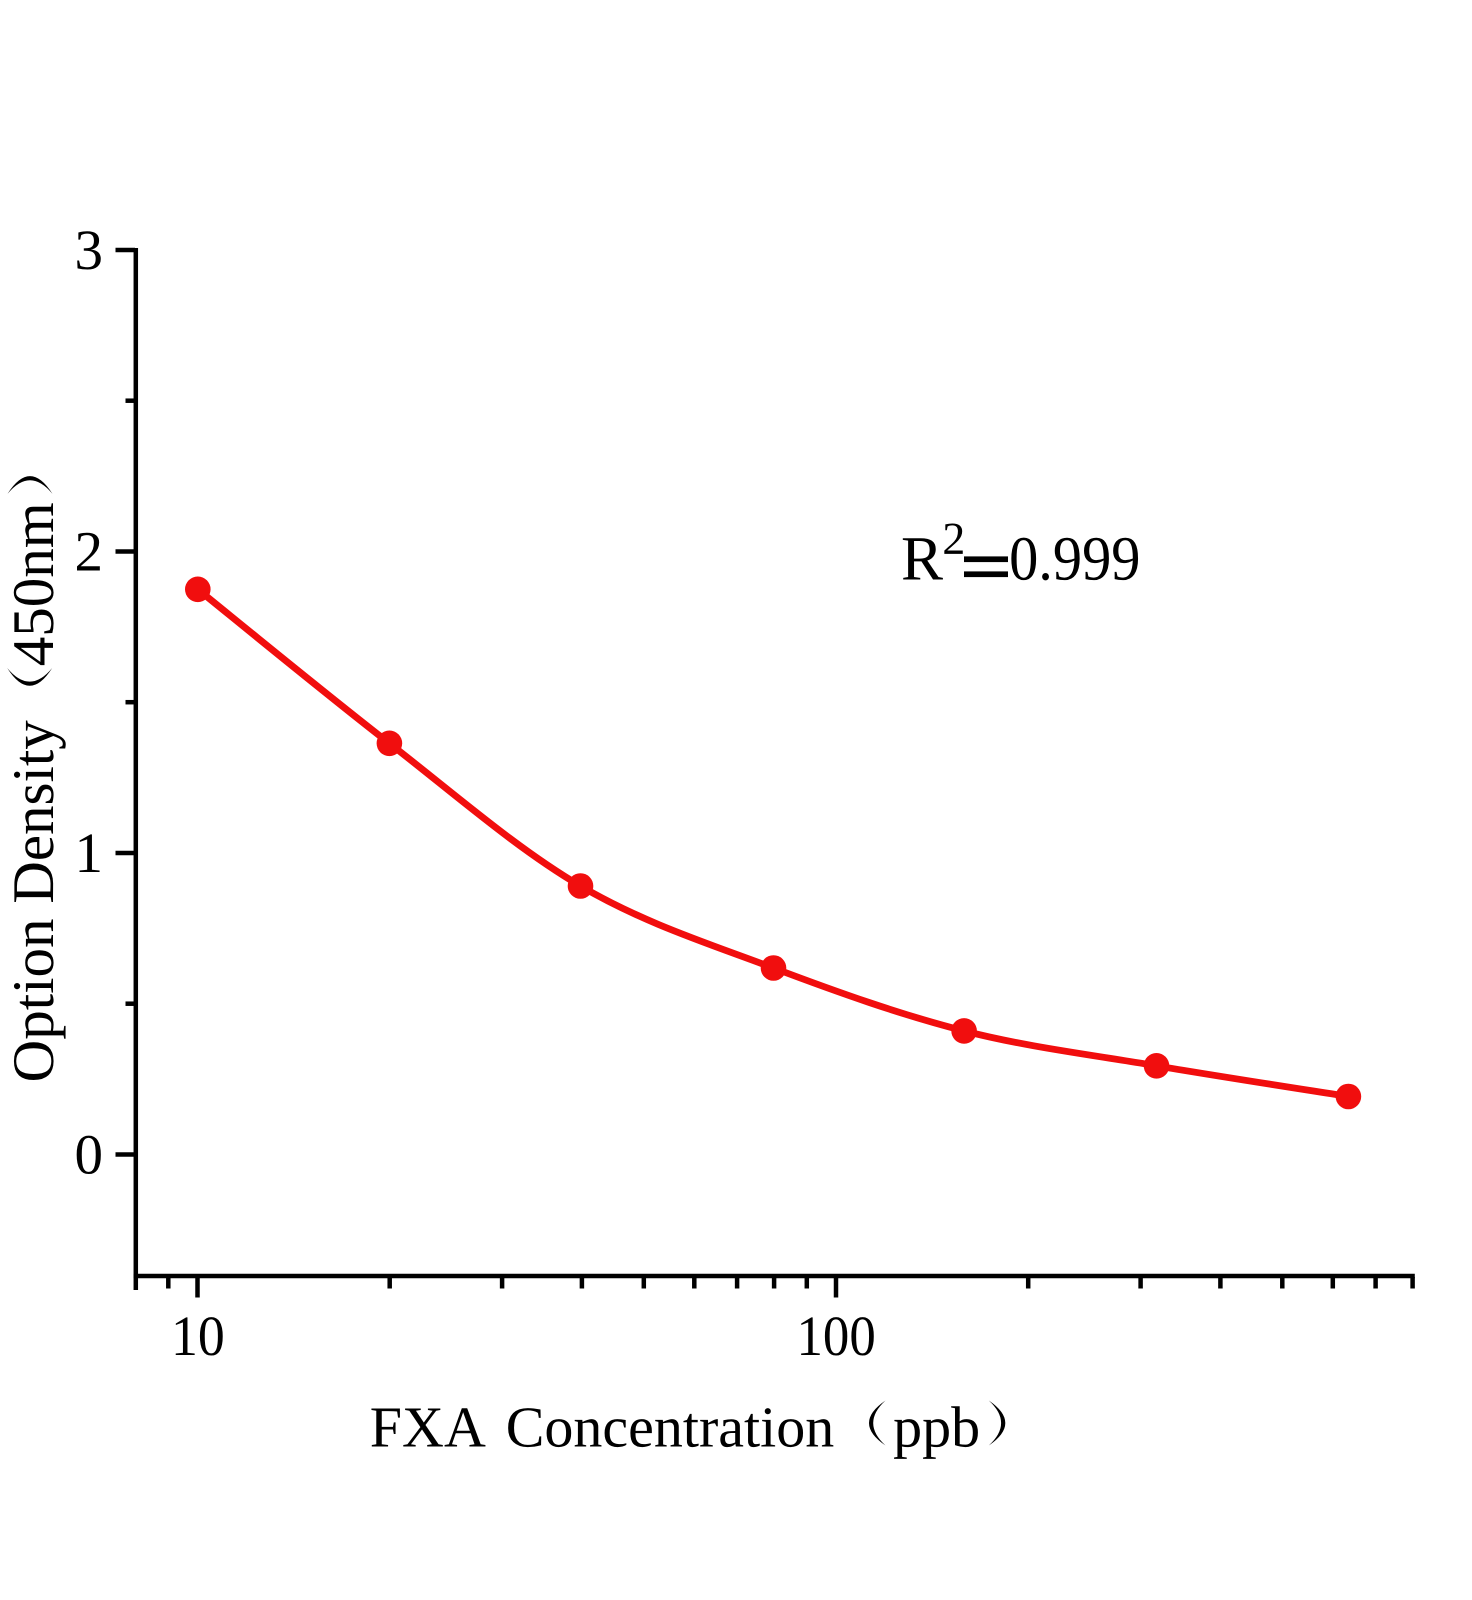 This screenshot has width=1472, height=1600. Describe the element at coordinates (670, 1426) in the screenshot. I see `svg-text: Concentration` at that location.